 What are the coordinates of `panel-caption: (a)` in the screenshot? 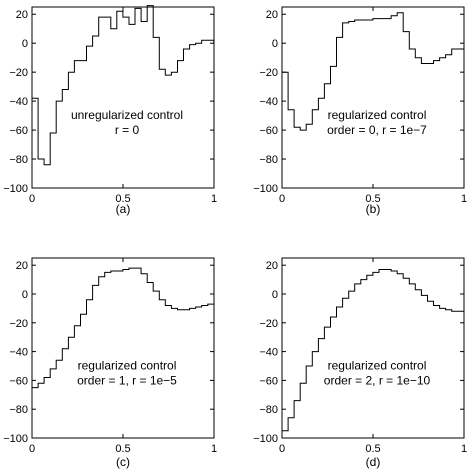 It's located at (123, 209).